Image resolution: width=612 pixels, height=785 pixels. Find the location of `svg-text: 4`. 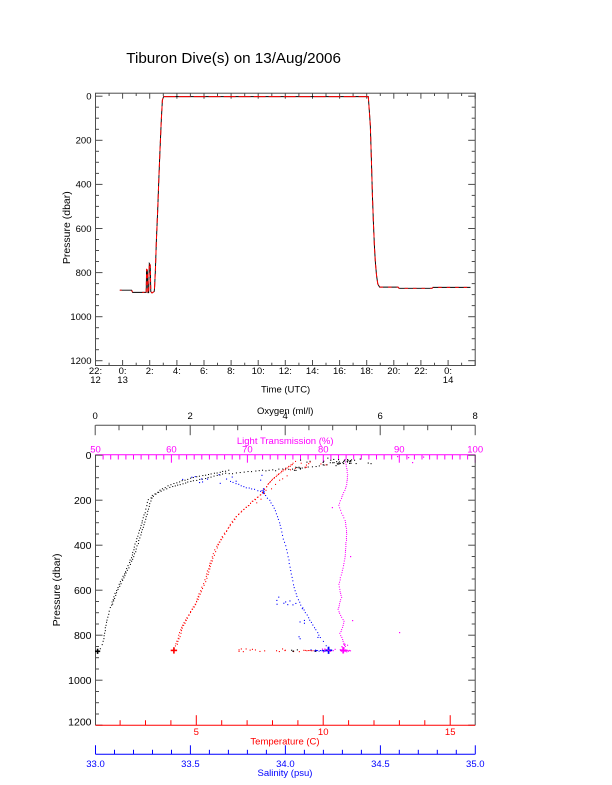

svg-text: 4 is located at coordinates (285, 416).